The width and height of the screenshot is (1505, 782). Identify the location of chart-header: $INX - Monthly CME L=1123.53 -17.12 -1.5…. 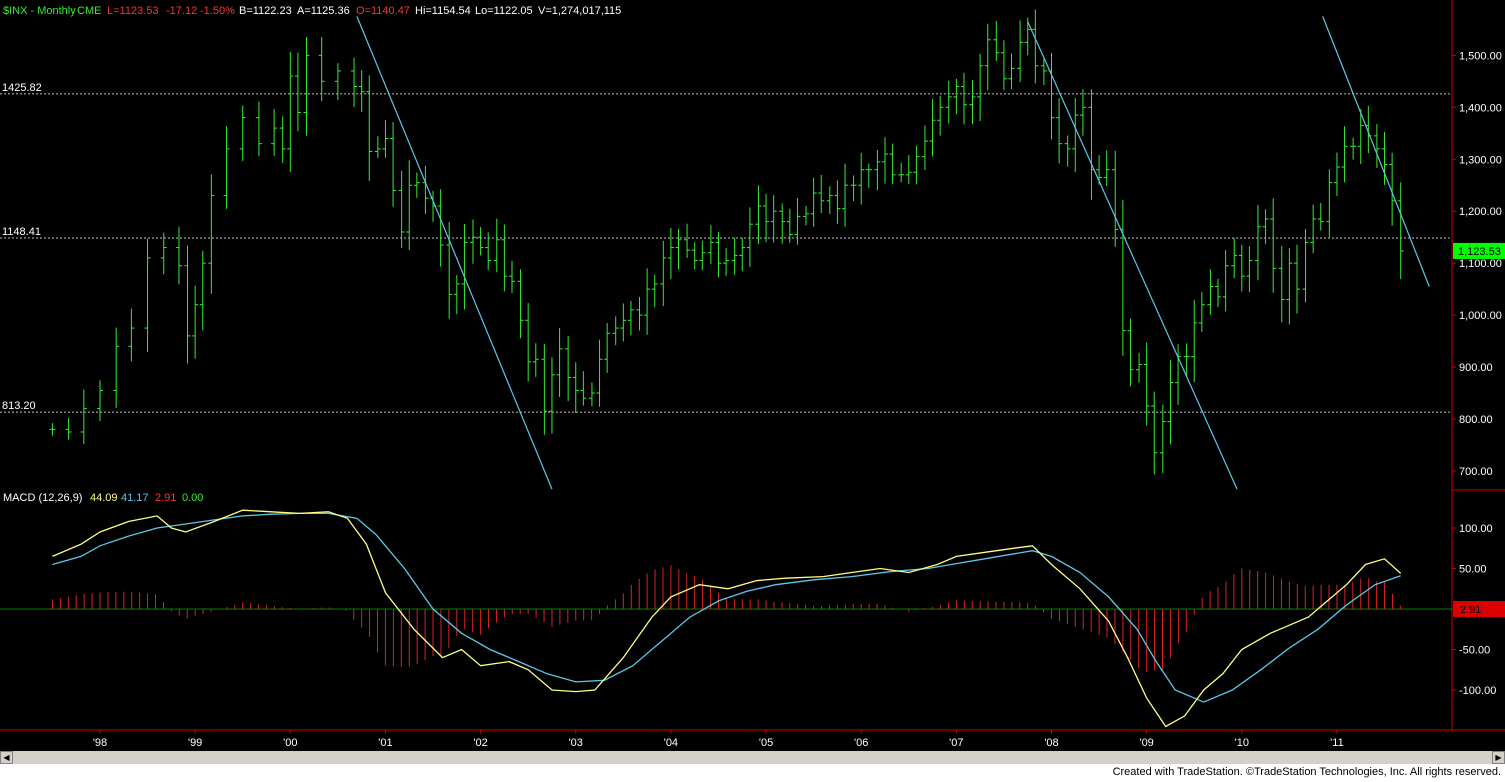
(312, 11).